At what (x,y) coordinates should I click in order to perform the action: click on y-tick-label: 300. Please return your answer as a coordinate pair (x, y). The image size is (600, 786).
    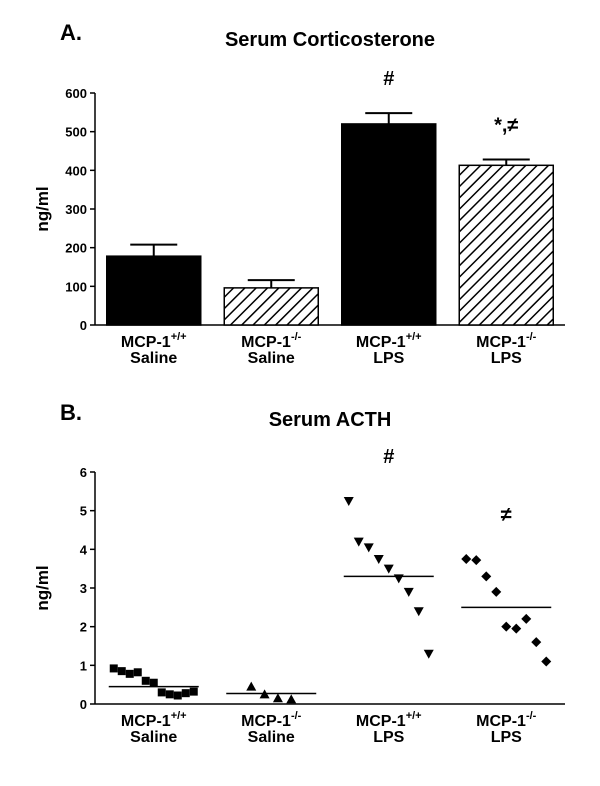
    Looking at the image, I should click on (76, 209).